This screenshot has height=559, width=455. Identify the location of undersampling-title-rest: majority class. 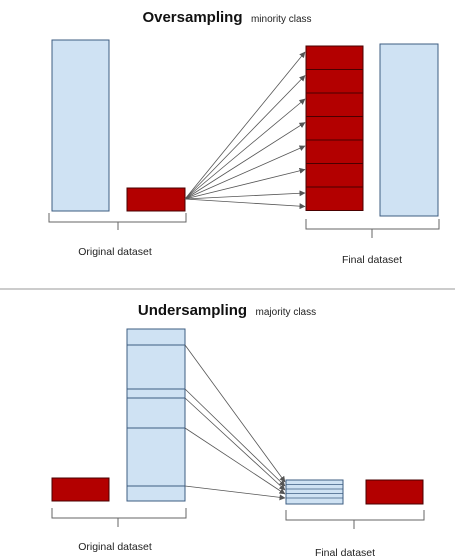
(286, 312).